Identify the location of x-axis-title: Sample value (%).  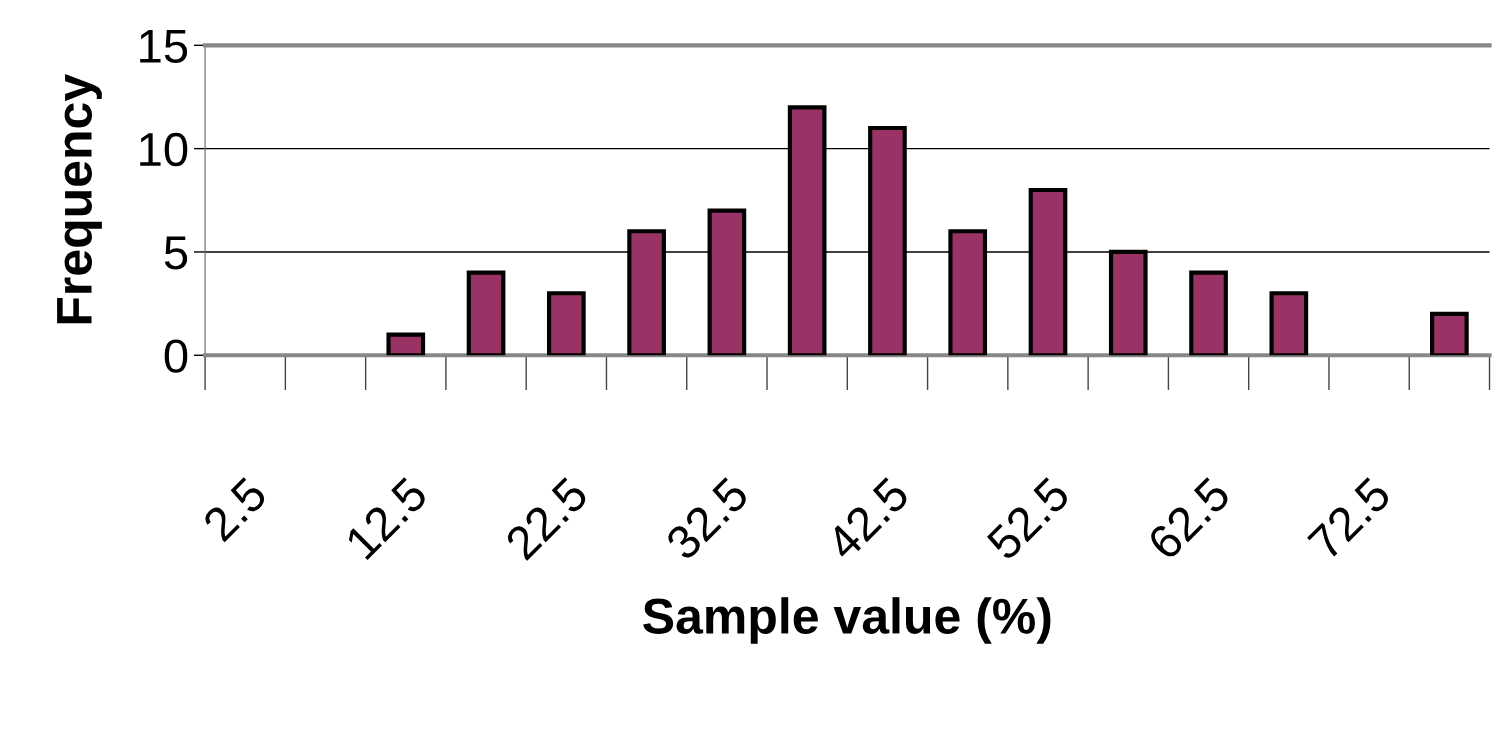
(847, 620).